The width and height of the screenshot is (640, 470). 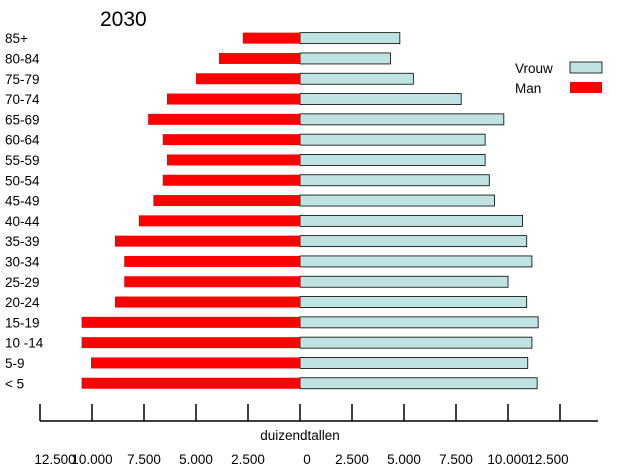 I want to click on age-label-10: 35-39, so click(x=22, y=241).